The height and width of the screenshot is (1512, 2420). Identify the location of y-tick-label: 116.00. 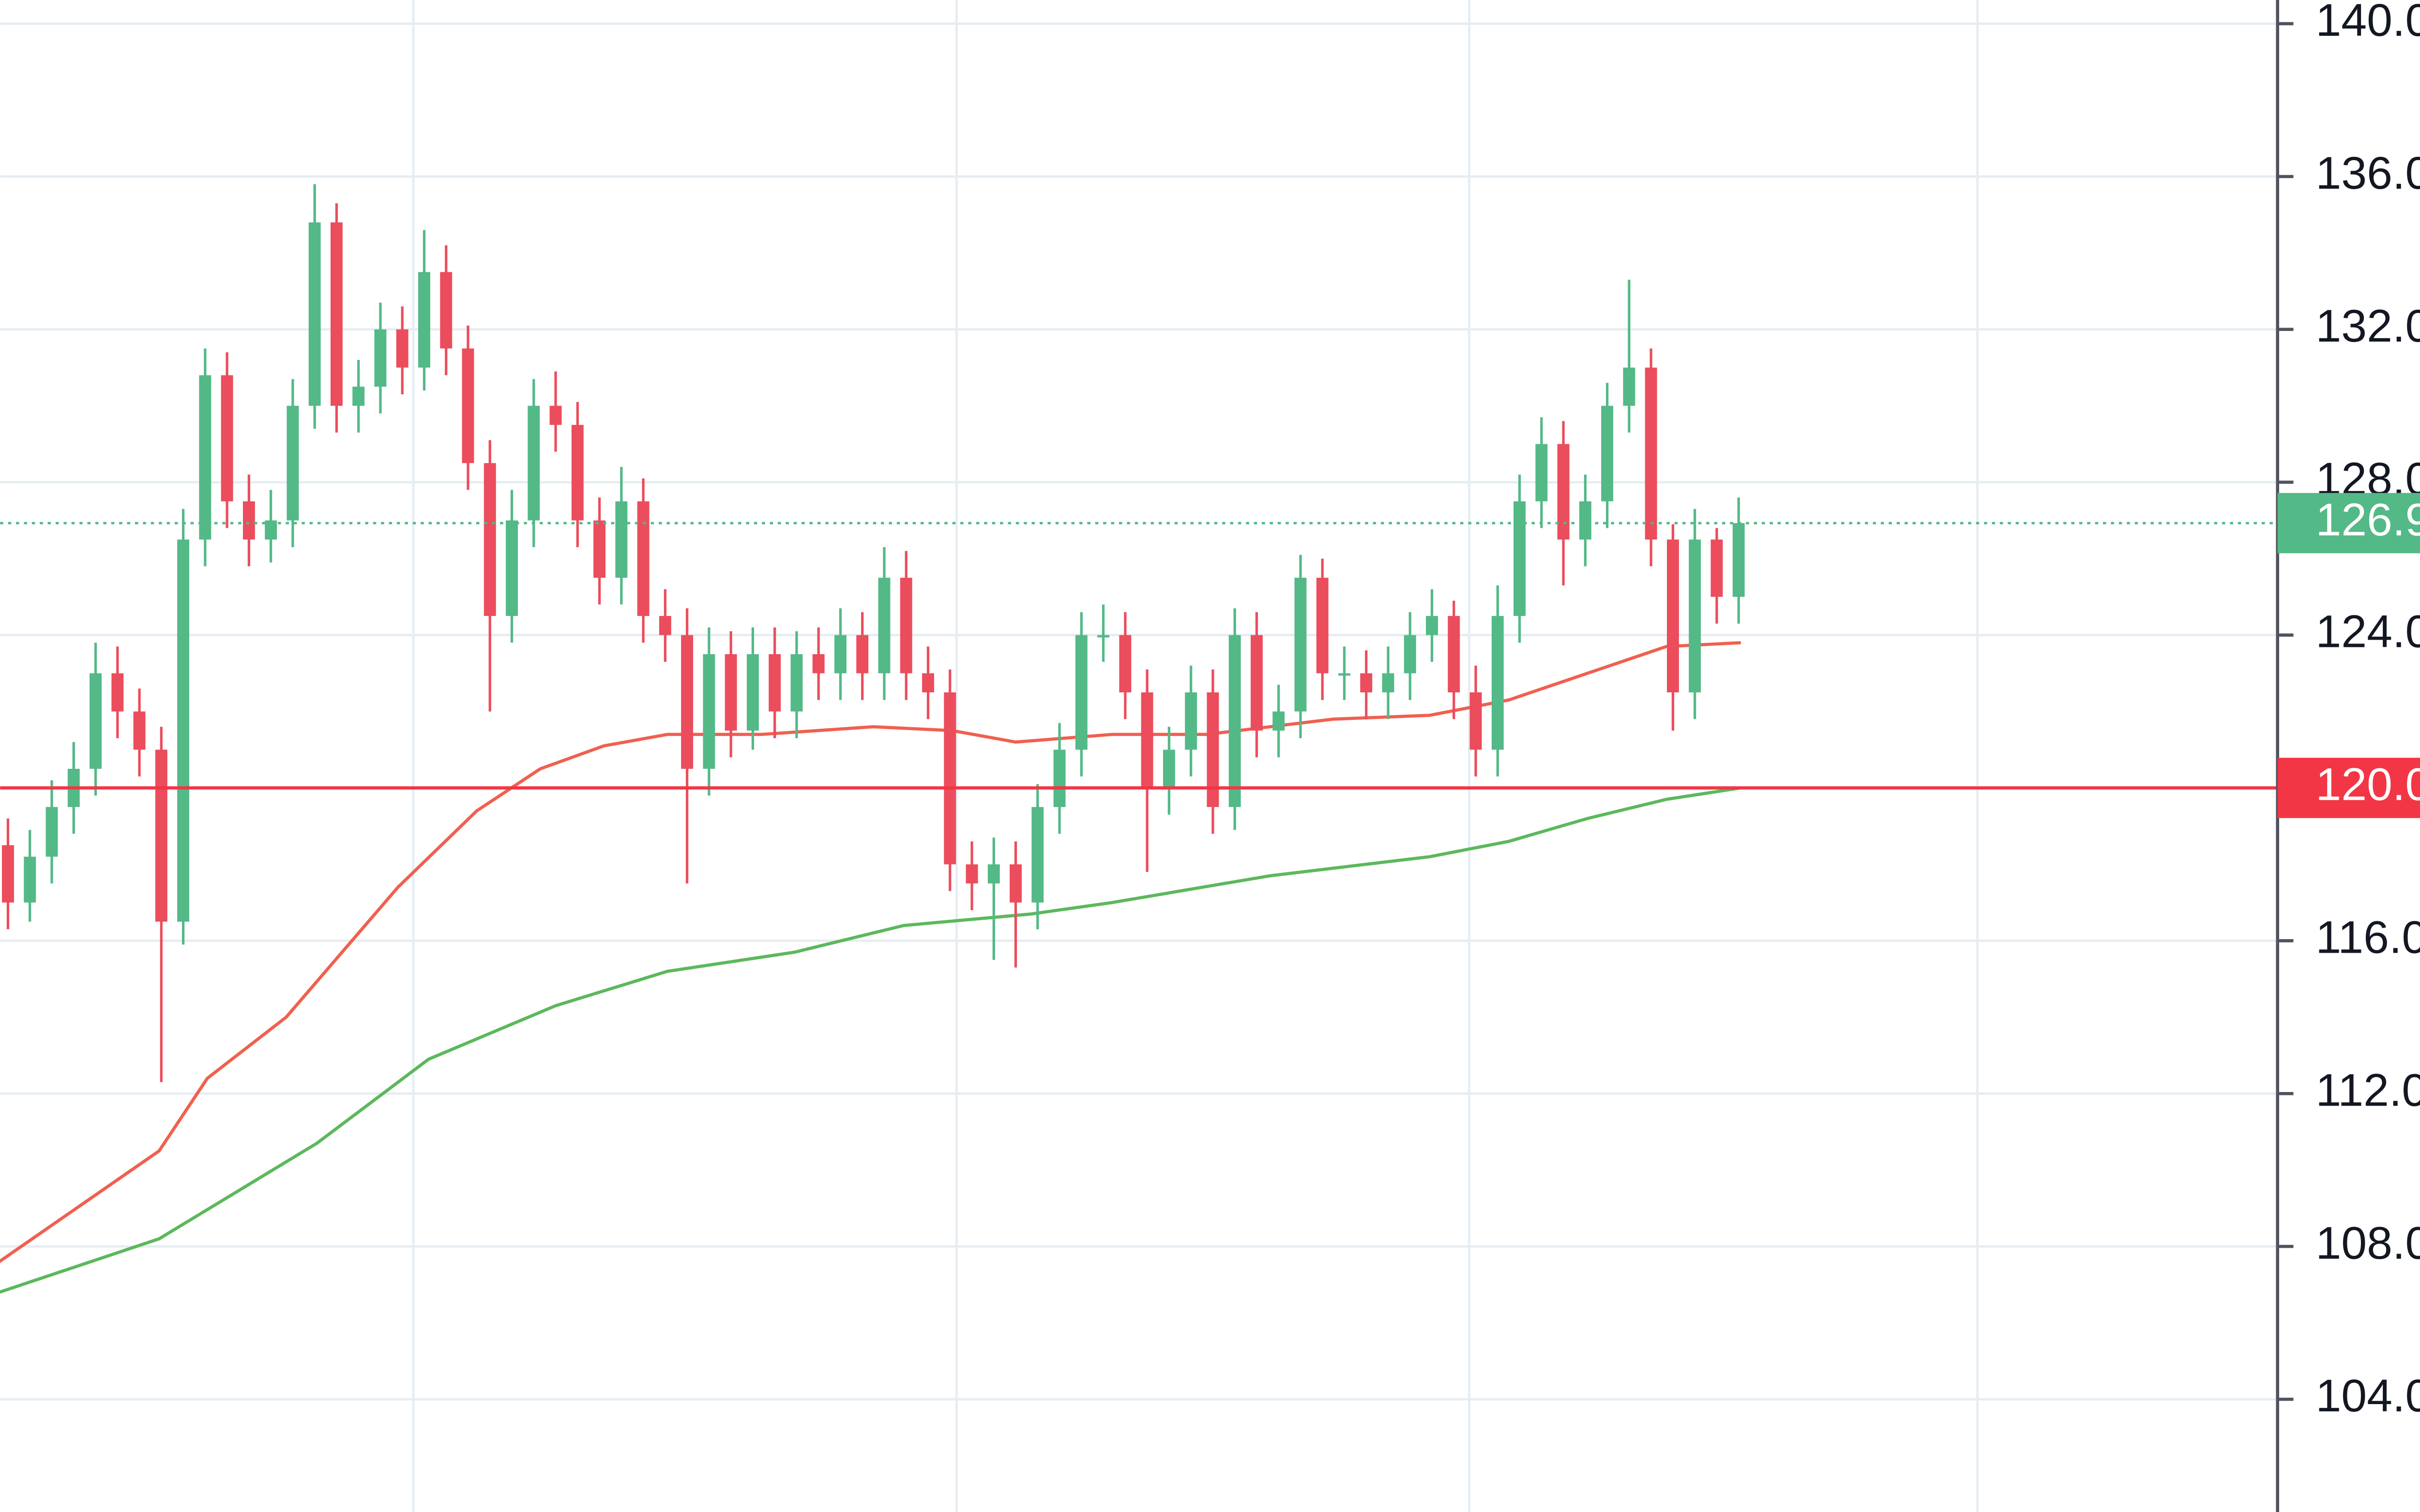
(2367, 937).